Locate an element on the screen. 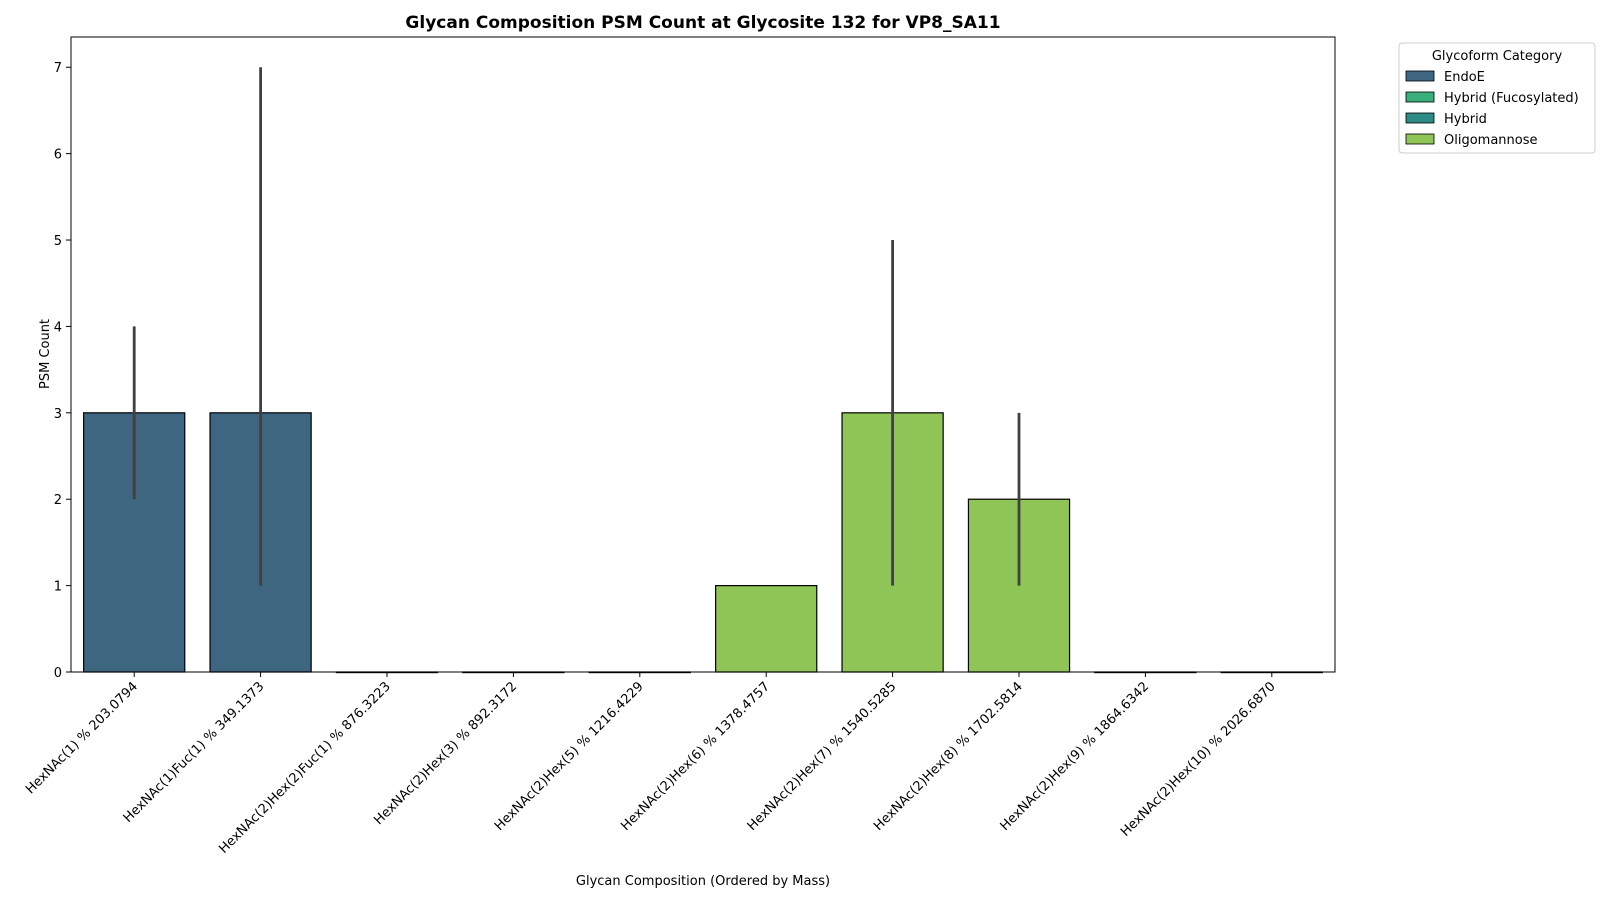  x-tick-label: HexNAc(2)Hex(6) % 1378.4757 is located at coordinates (695, 756).